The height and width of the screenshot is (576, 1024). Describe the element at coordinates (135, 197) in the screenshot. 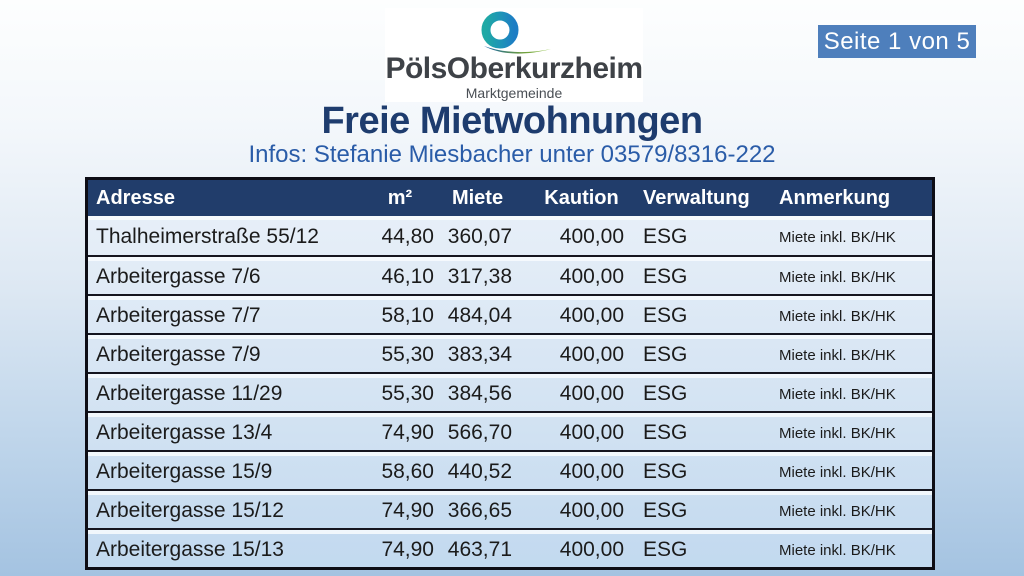

I see `column-header-adresse: Adresse` at that location.